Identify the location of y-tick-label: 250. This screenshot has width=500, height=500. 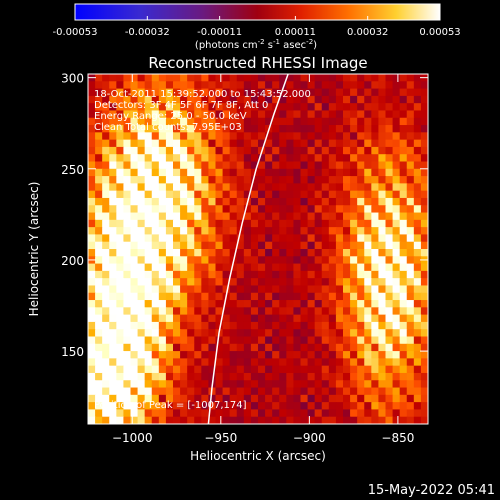
(72, 170).